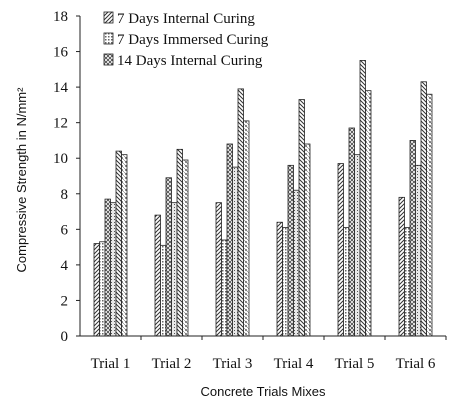 The height and width of the screenshot is (402, 458). Describe the element at coordinates (21, 180) in the screenshot. I see `y-axis-title: Compressive Strength in N/mm²` at that location.